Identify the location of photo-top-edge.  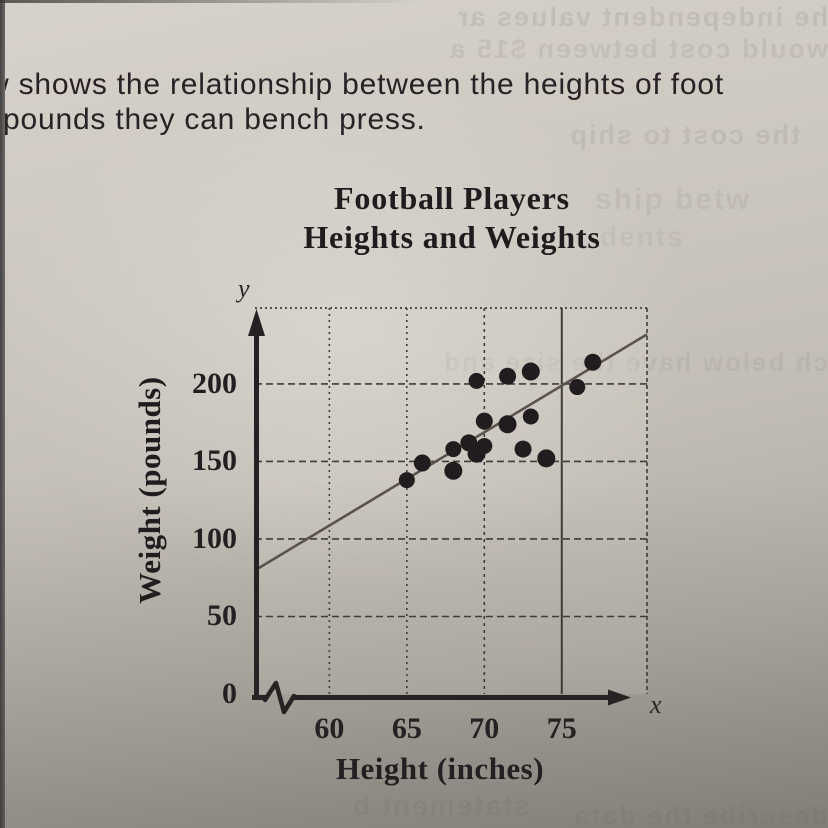
(210, 1).